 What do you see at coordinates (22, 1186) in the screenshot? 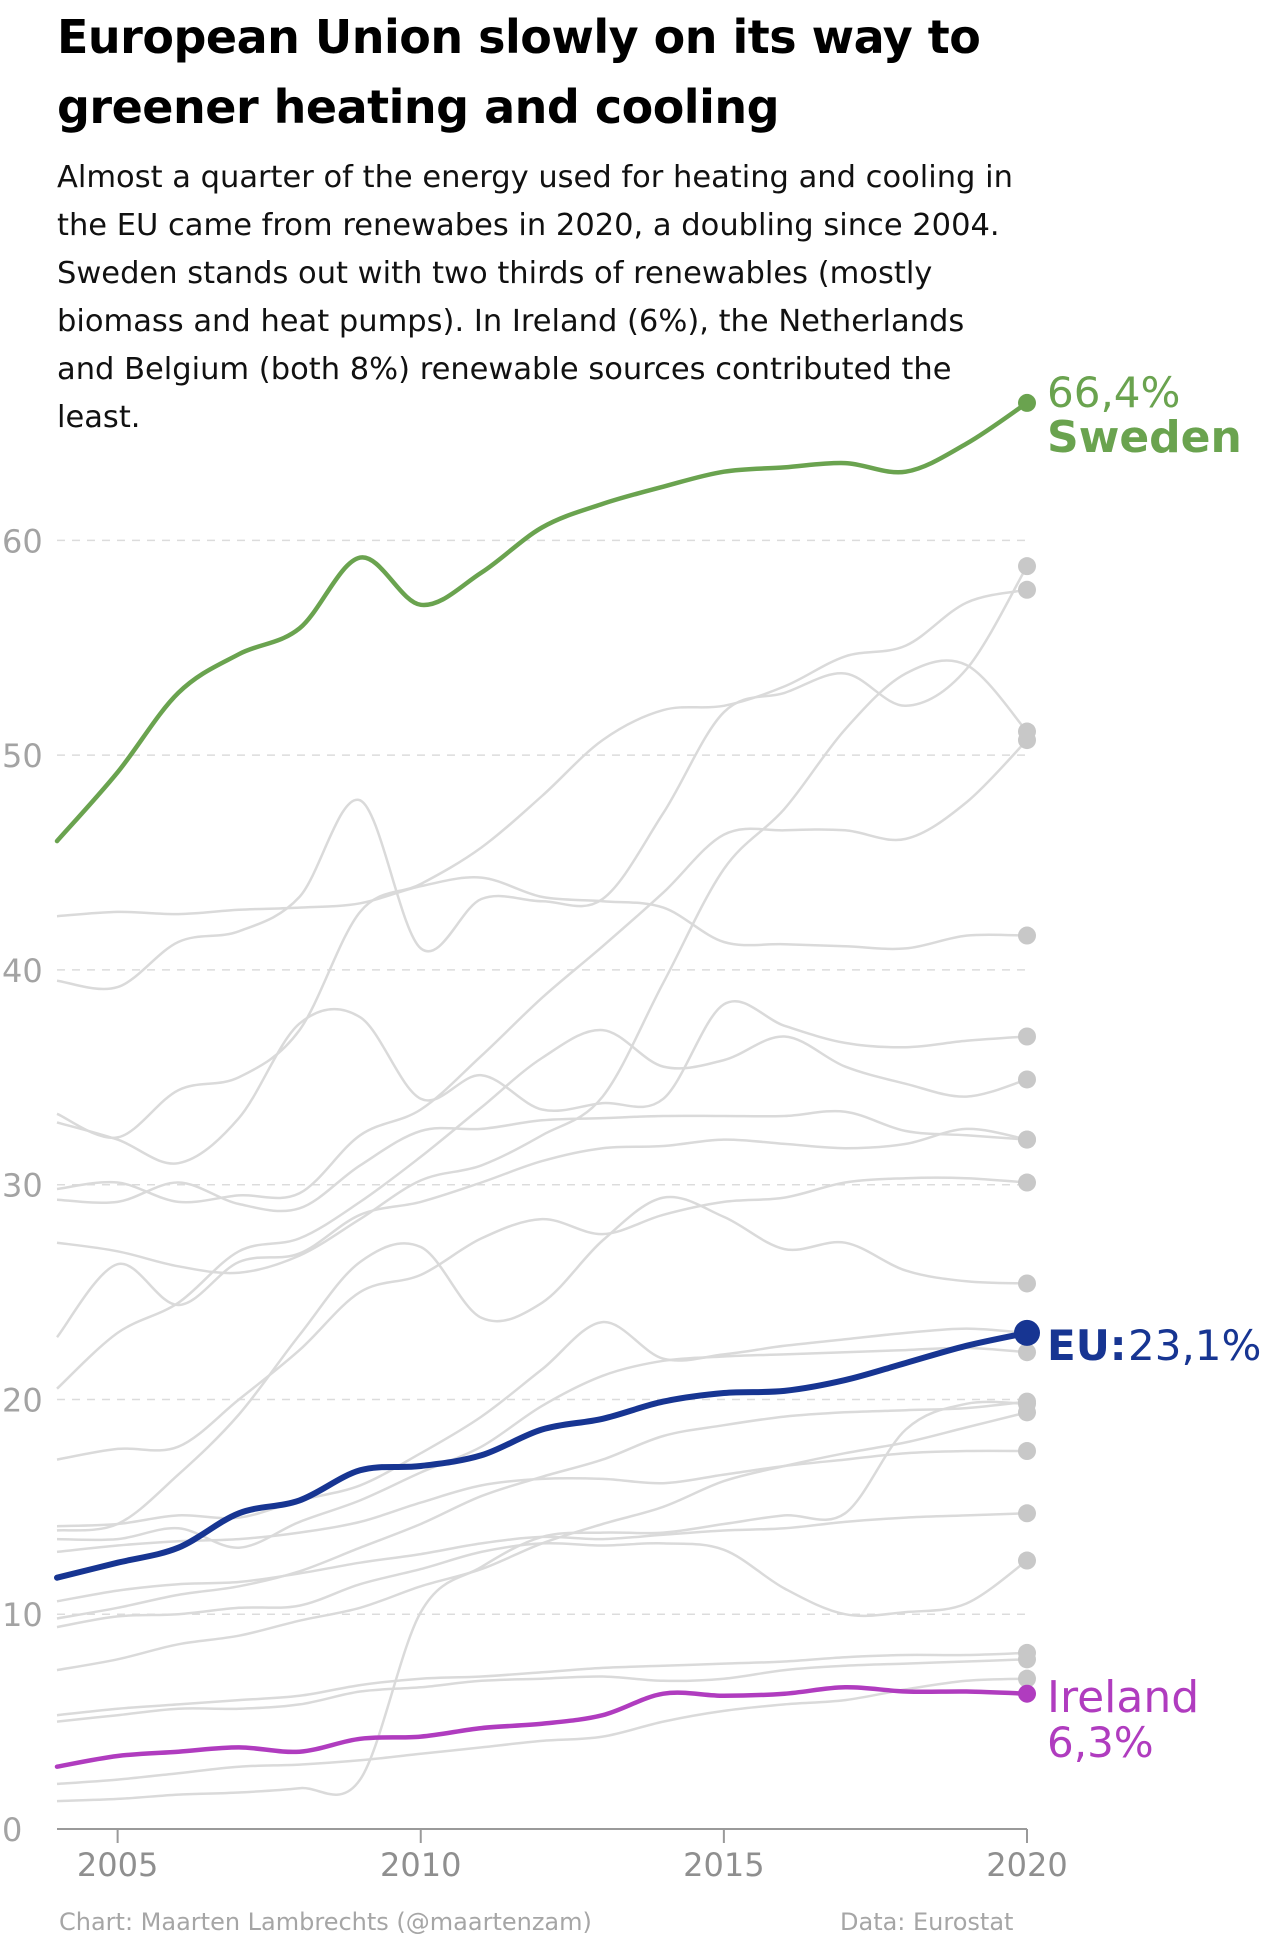
I see `y-tick-label: 30` at bounding box center [22, 1186].